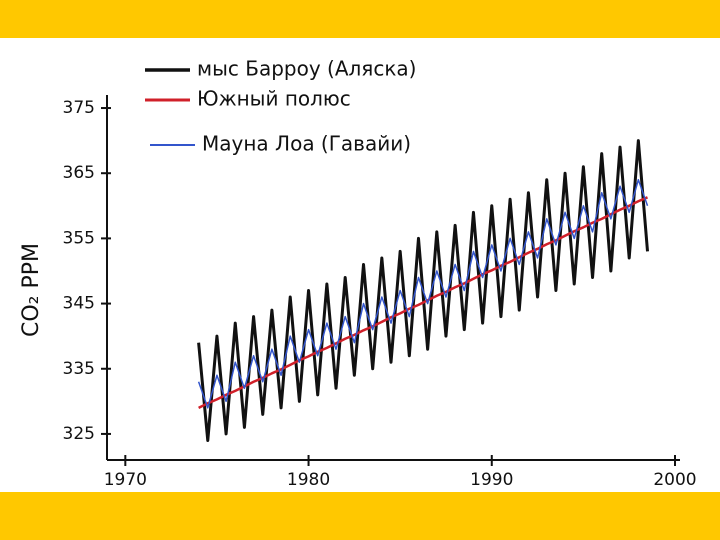 Image resolution: width=720 pixels, height=540 pixels. What do you see at coordinates (79, 173) in the screenshot?
I see `y-tick-label: 365` at bounding box center [79, 173].